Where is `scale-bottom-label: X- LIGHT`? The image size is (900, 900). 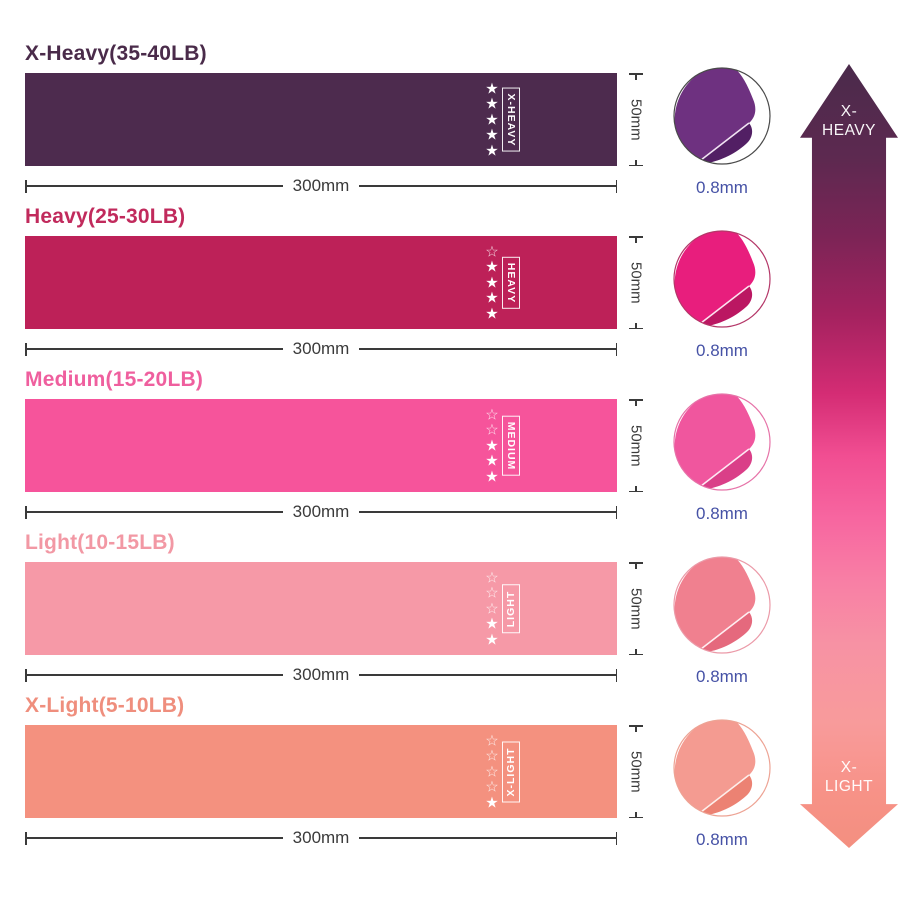
scale-bottom-label: X- LIGHT is located at coordinates (849, 777).